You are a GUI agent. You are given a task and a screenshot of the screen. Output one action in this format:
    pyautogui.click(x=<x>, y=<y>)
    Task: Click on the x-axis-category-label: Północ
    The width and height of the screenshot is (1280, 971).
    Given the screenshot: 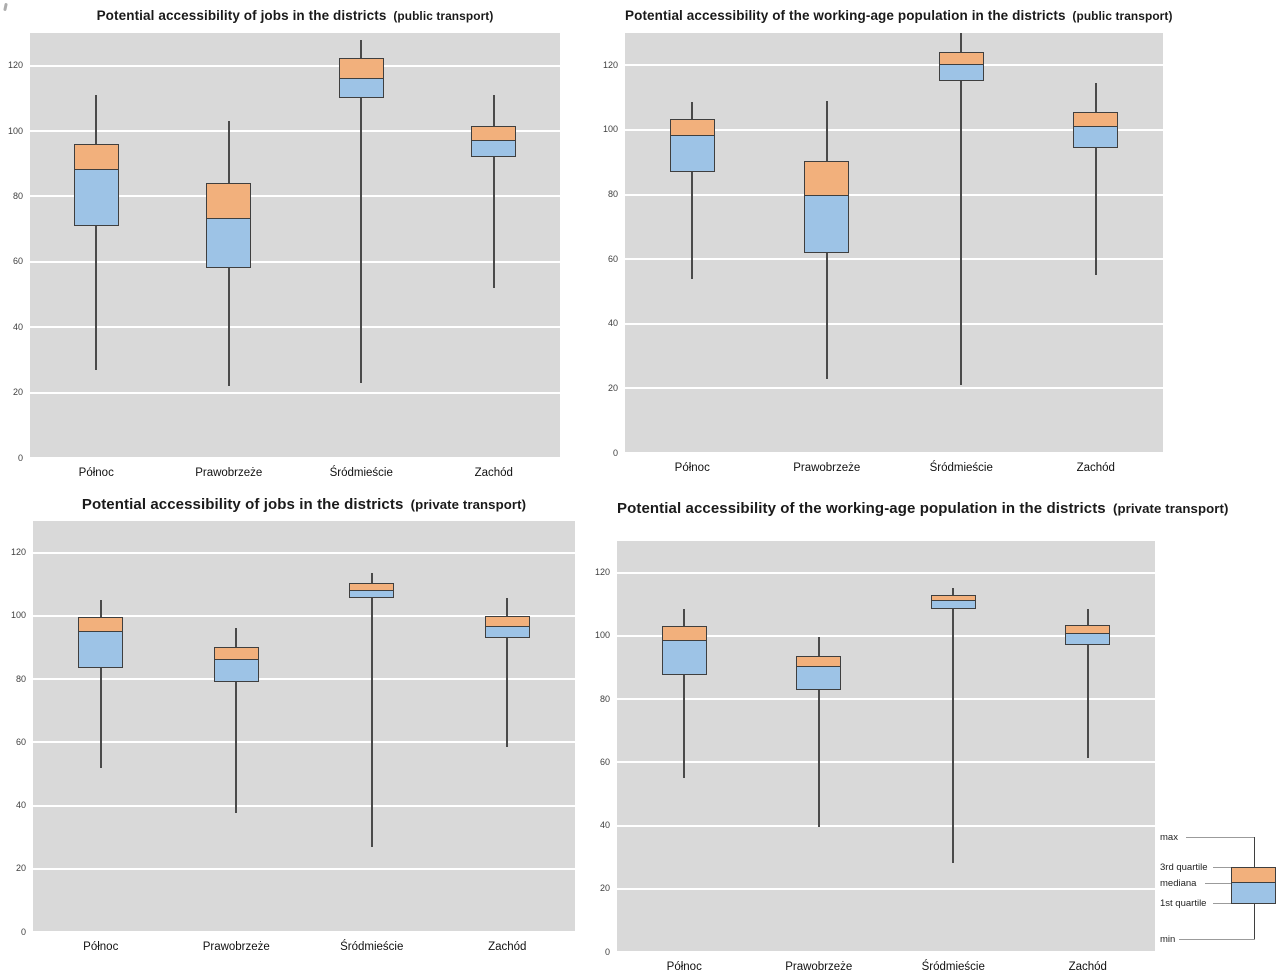 What is the action you would take?
    pyautogui.click(x=96, y=473)
    